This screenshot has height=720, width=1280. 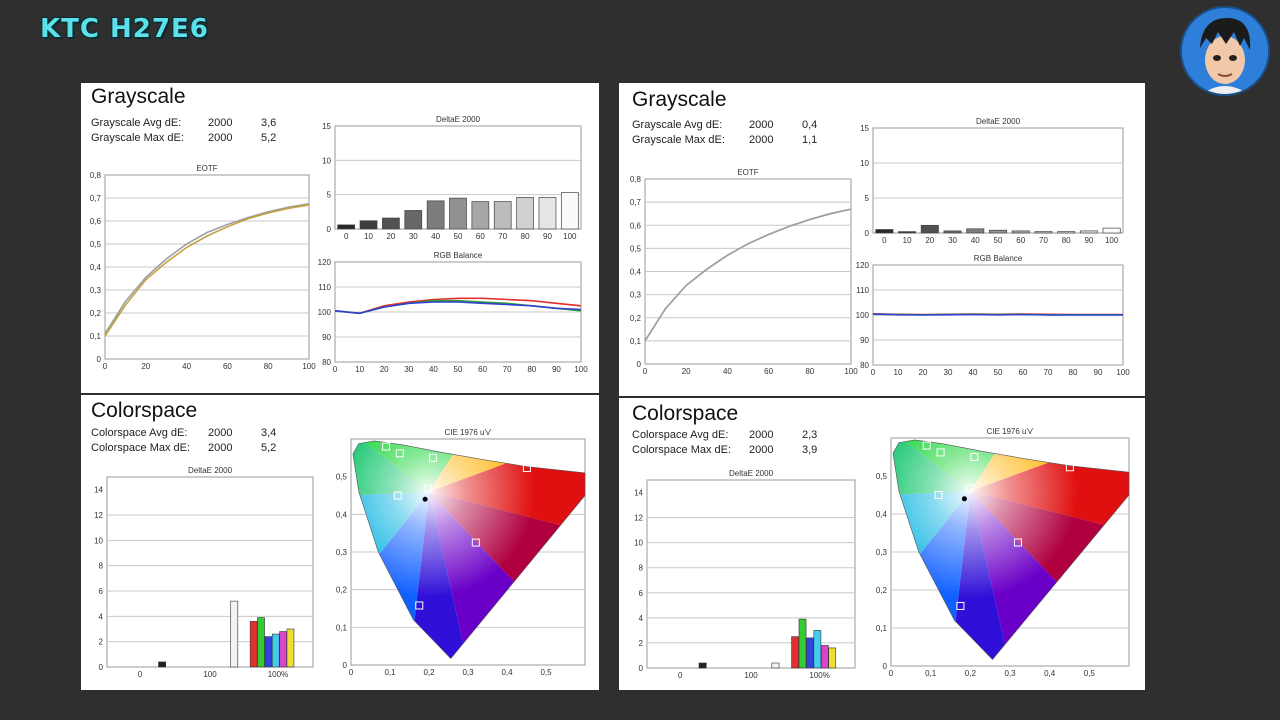 What do you see at coordinates (458, 119) in the screenshot?
I see `chart-title: DeltaE 2000` at bounding box center [458, 119].